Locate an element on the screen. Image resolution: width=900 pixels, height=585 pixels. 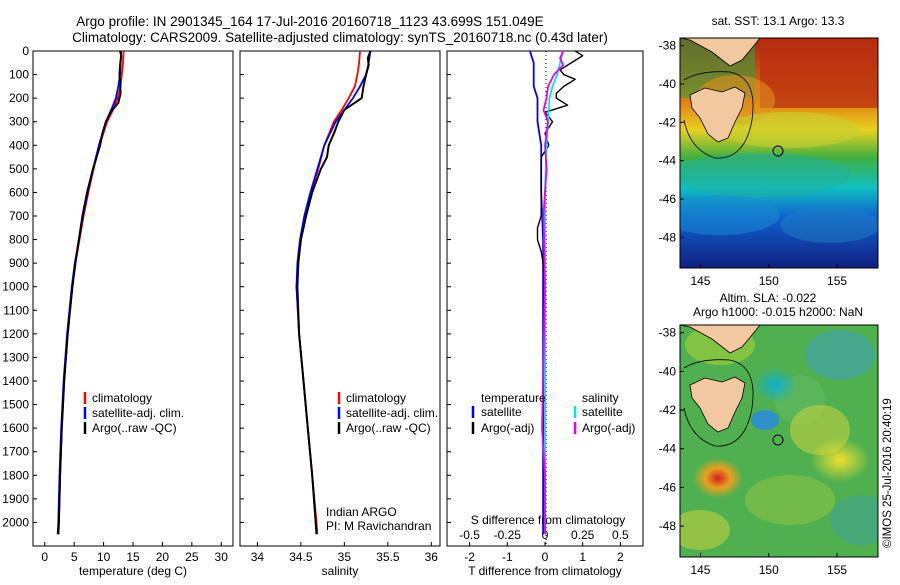
x2-tick-label: 0.5 is located at coordinates (620, 535).